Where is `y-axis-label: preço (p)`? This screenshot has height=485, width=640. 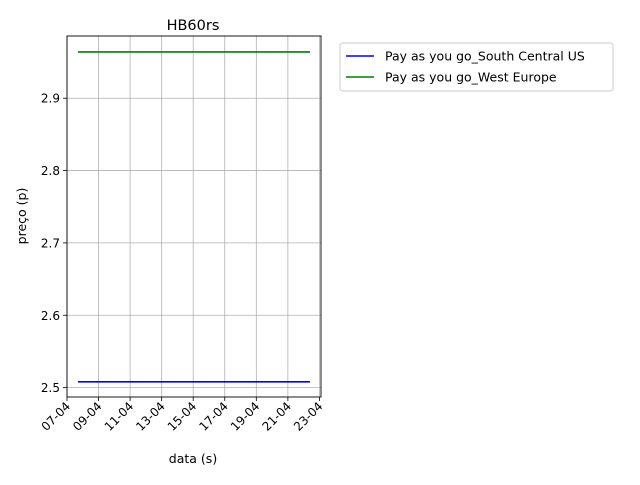
y-axis-label: preço (p) is located at coordinates (21, 216).